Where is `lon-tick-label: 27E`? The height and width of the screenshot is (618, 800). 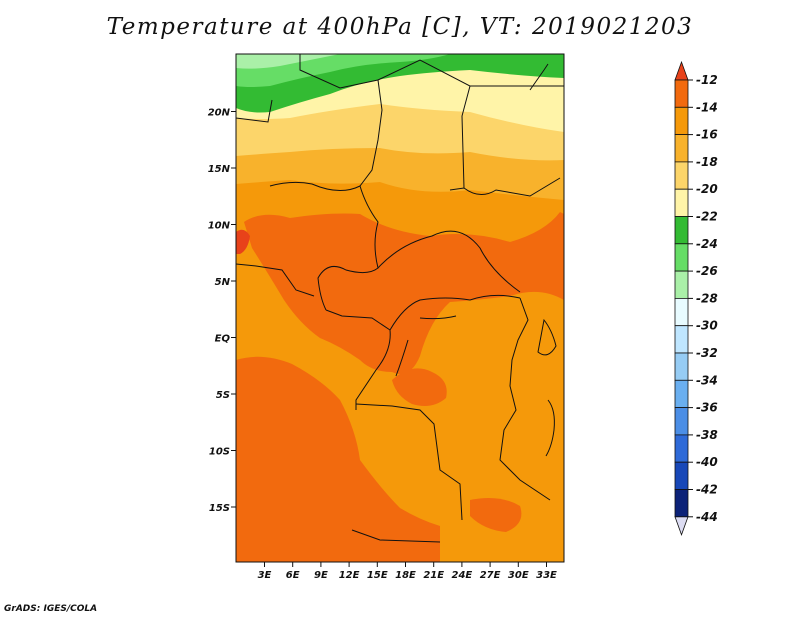 lon-tick-label: 27E is located at coordinates (490, 575).